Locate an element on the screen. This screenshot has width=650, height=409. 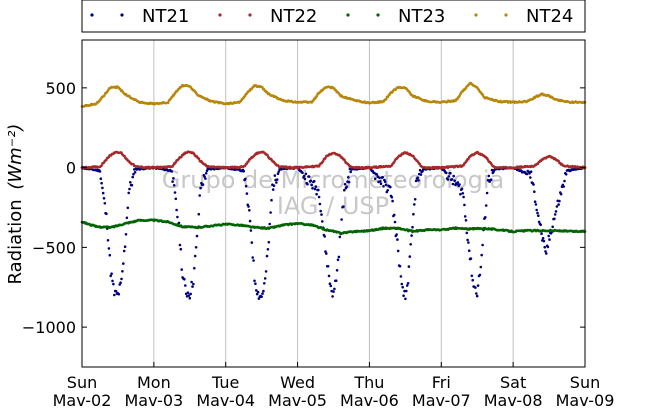
watermark: Grupo de Micrometeorologia IAG / USP is located at coordinates (333, 193).